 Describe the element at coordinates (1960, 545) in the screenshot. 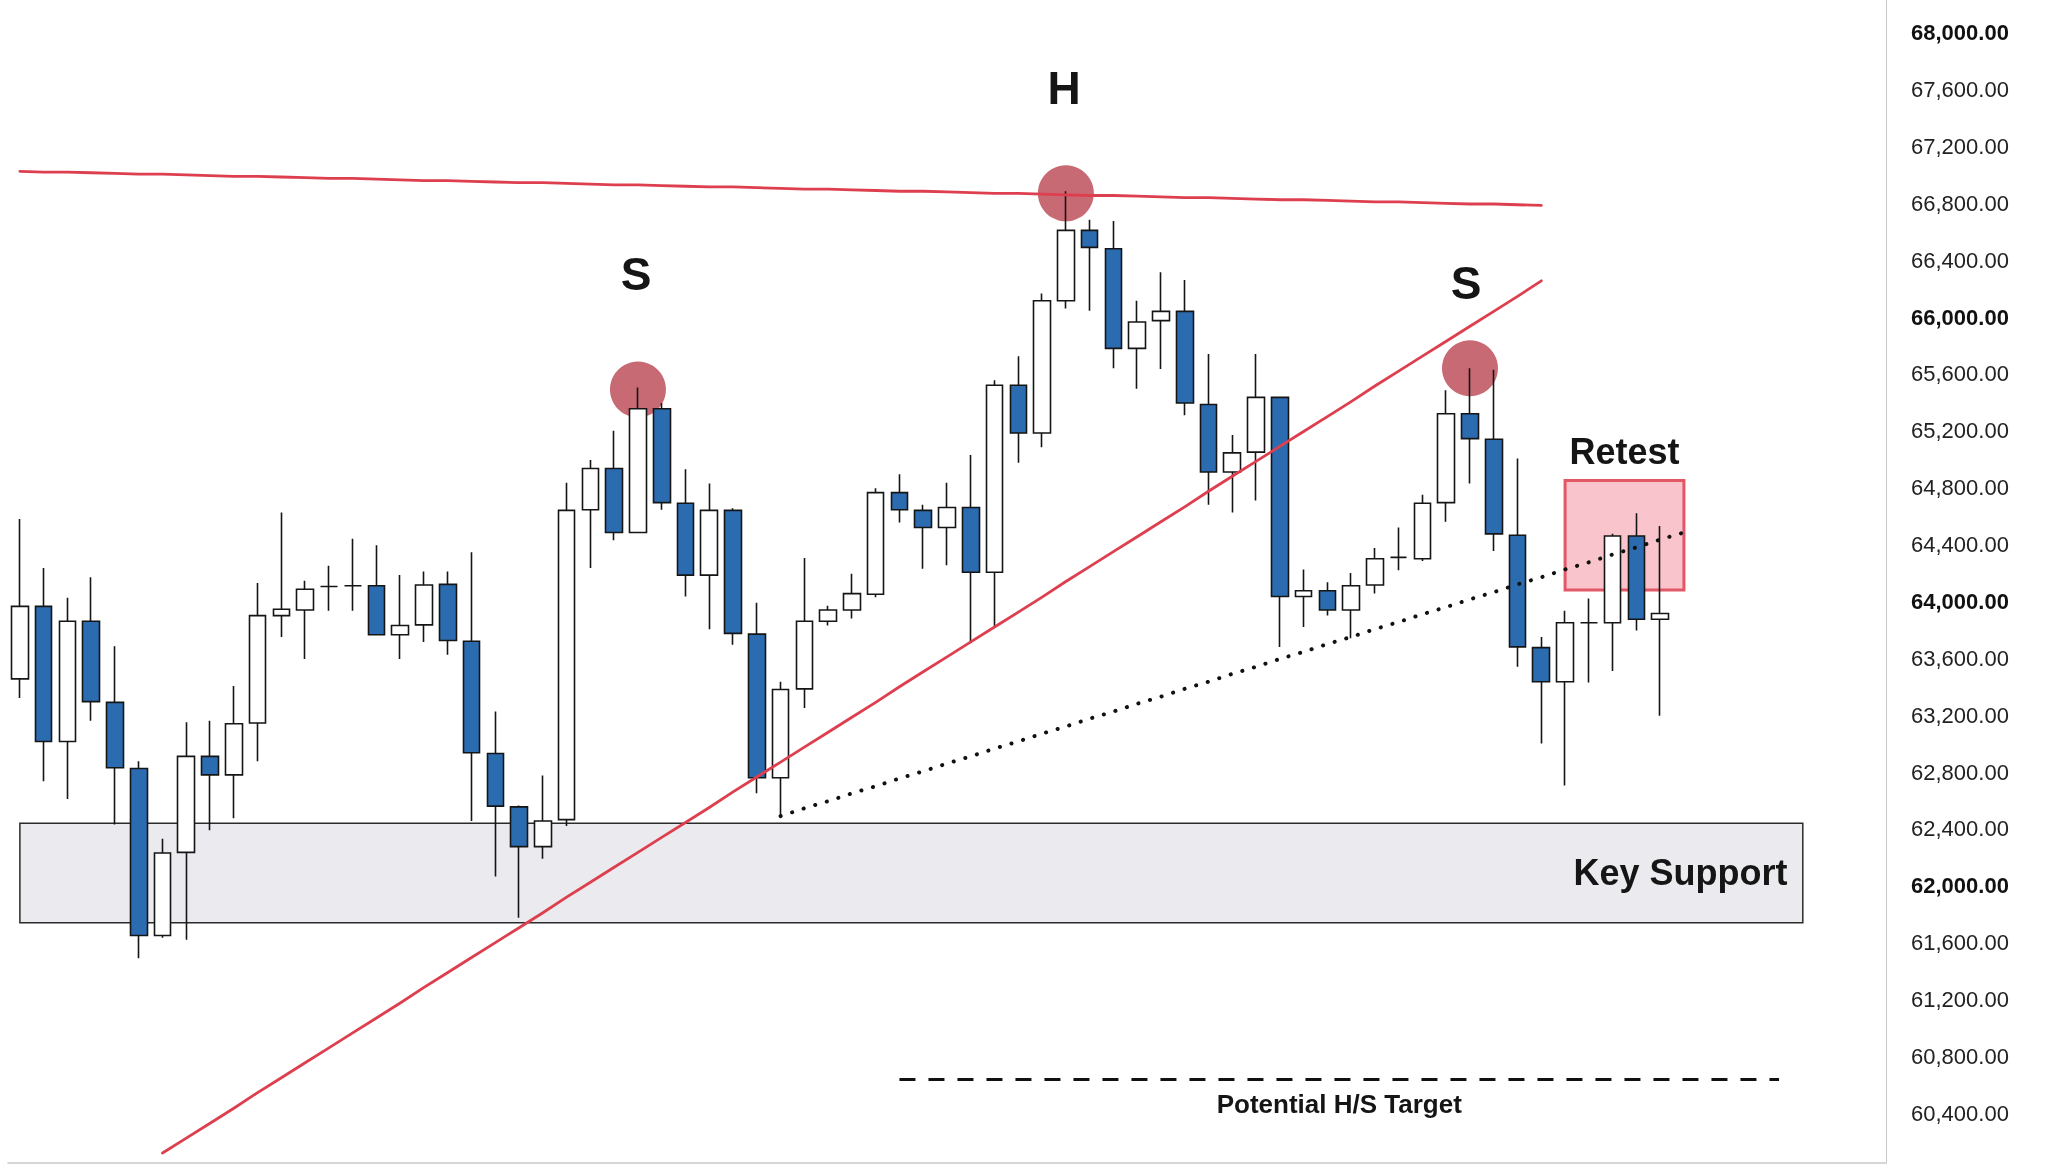

I see `y-tick-label: 64,400.00` at that location.